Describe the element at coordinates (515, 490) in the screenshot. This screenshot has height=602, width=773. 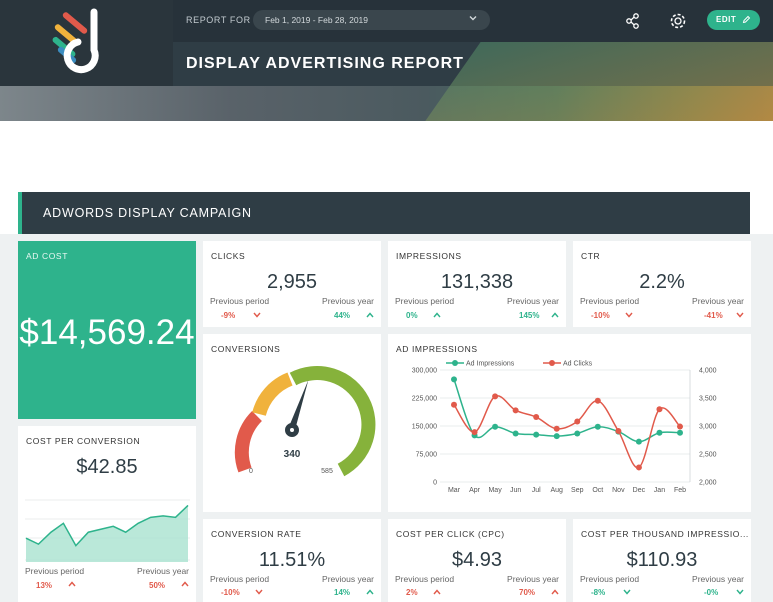
I see `x-tick-label: Jun` at that location.